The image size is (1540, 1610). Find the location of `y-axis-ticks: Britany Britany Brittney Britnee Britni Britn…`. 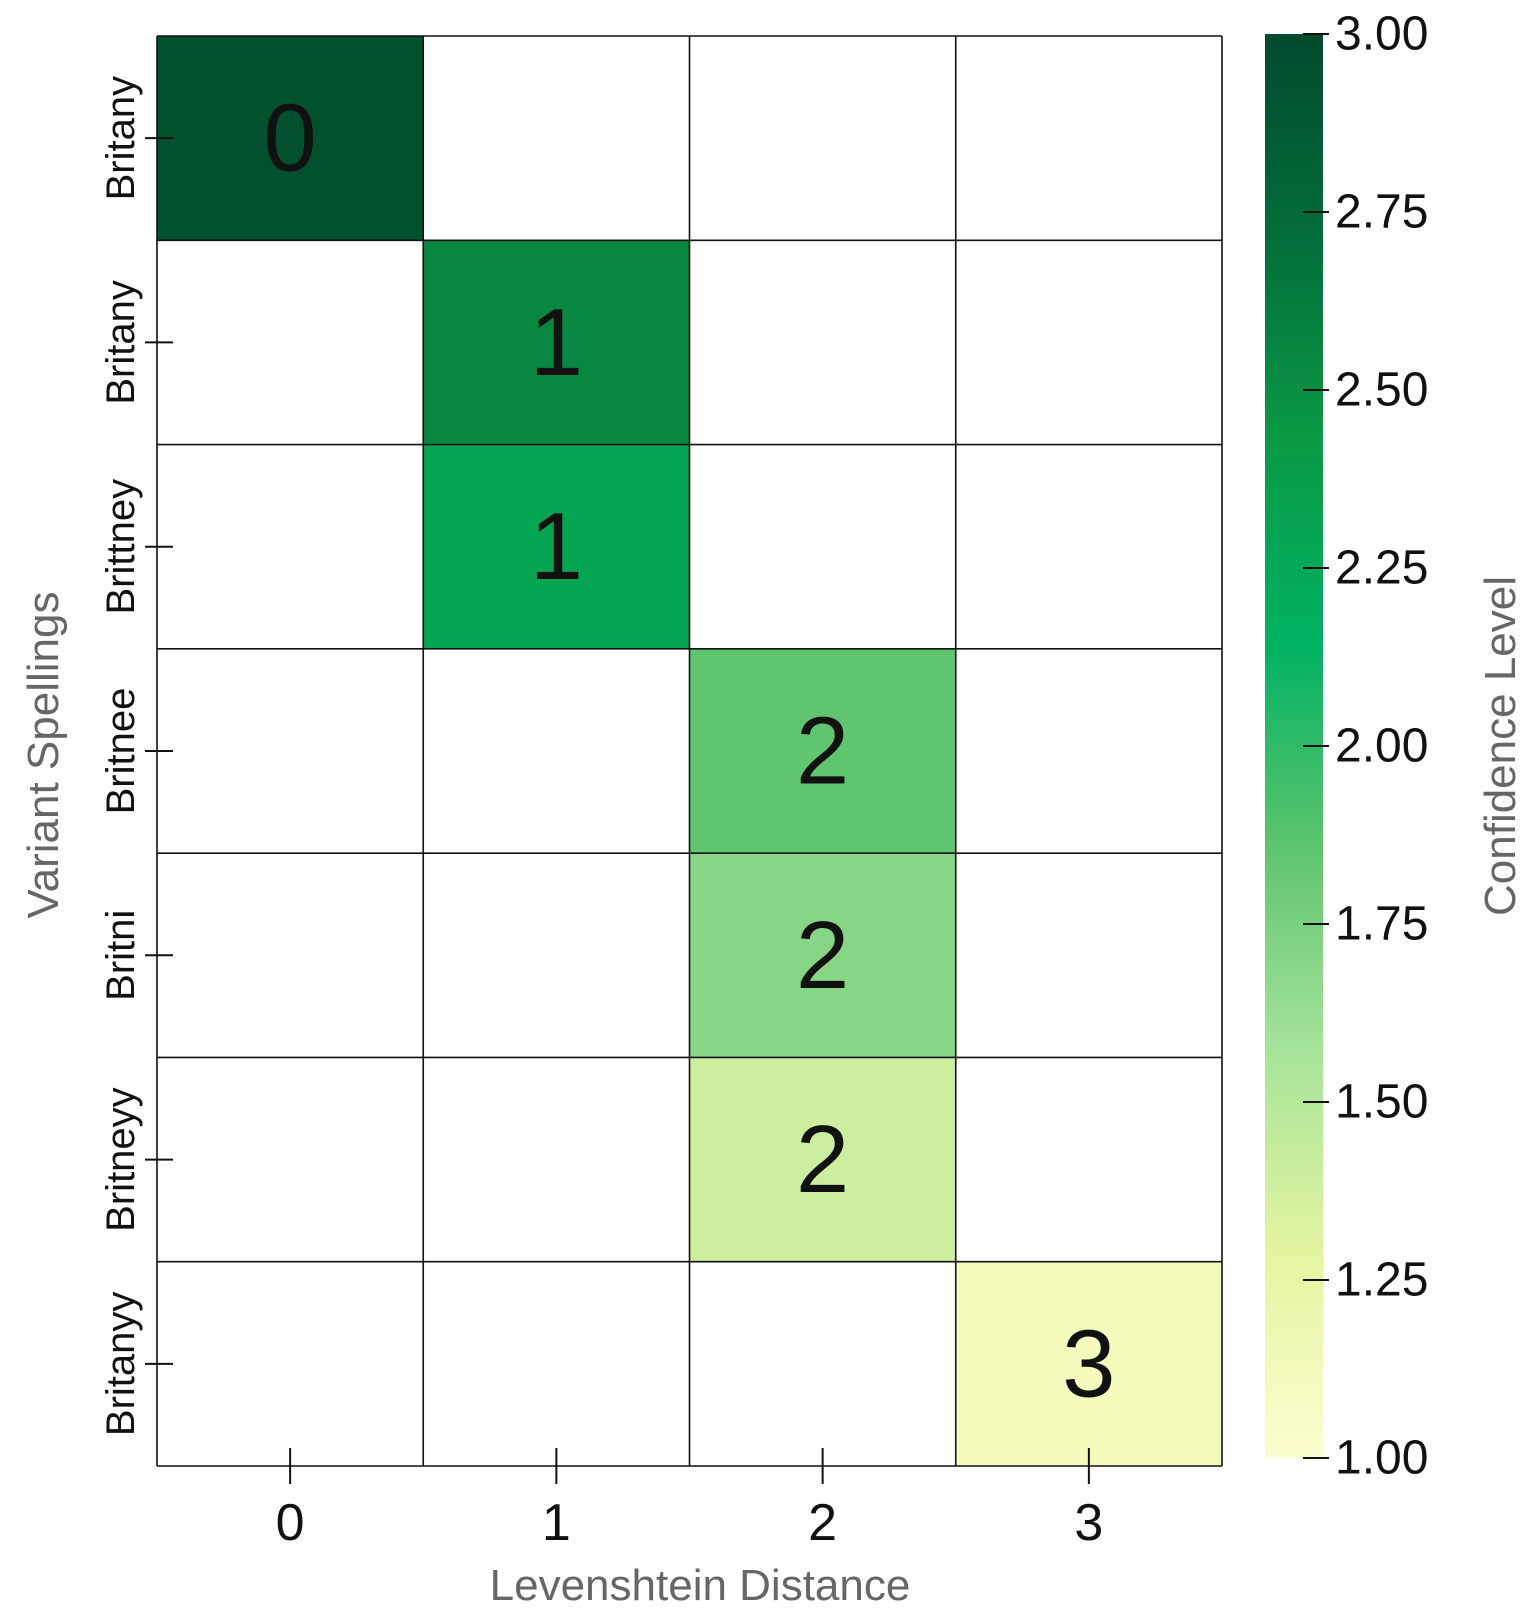

y-axis-ticks: Britany Britany Brittney Britnee Britni Britn… is located at coordinates (136, 756).